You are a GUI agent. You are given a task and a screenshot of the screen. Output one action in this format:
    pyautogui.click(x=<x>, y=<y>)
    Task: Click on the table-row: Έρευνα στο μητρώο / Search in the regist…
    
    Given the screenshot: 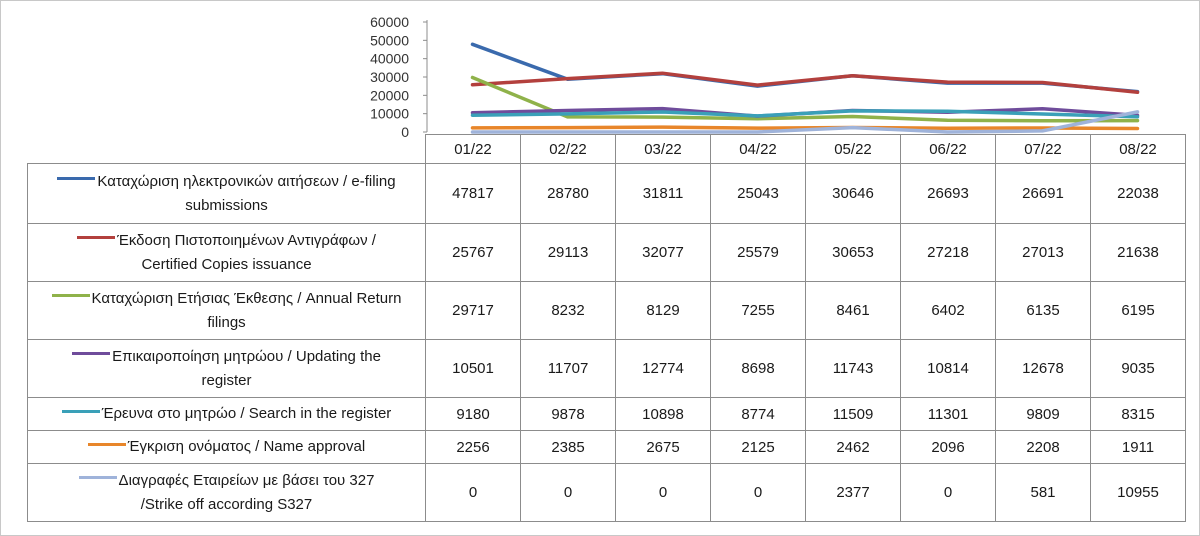 What is the action you would take?
    pyautogui.click(x=606, y=414)
    